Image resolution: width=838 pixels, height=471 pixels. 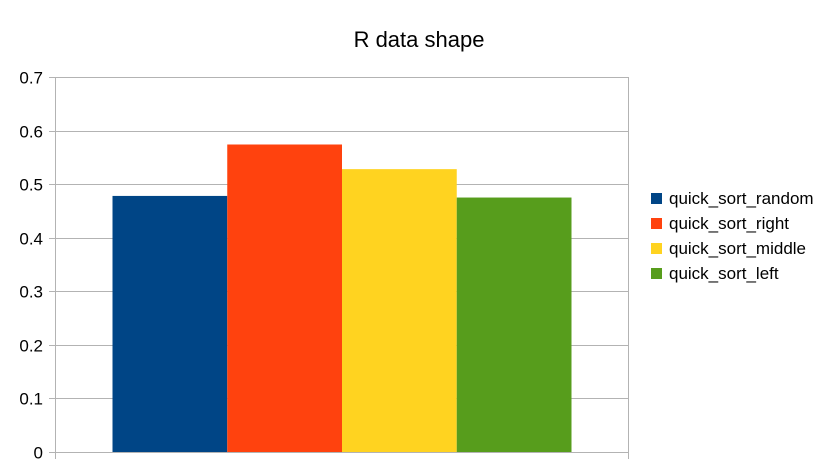 What do you see at coordinates (31, 132) in the screenshot?
I see `y-tick-label: 0.6` at bounding box center [31, 132].